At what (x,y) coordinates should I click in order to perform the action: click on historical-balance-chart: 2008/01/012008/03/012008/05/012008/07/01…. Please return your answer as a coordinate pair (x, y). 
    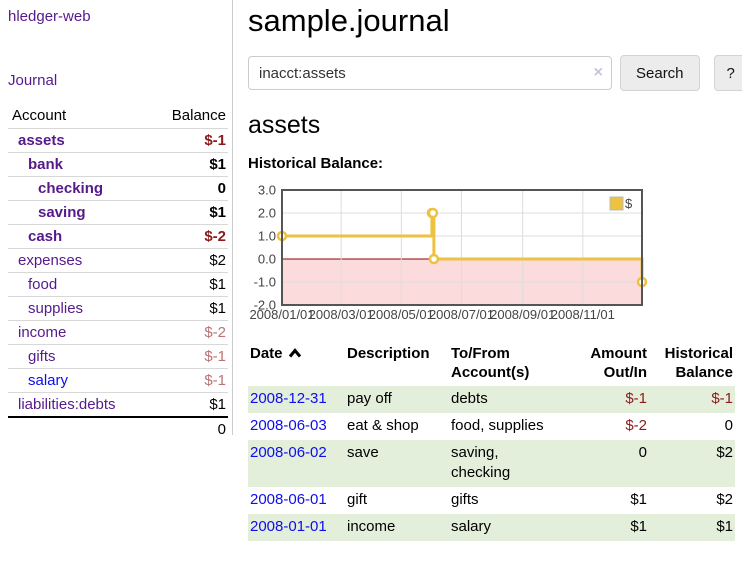
    Looking at the image, I should click on (448, 252).